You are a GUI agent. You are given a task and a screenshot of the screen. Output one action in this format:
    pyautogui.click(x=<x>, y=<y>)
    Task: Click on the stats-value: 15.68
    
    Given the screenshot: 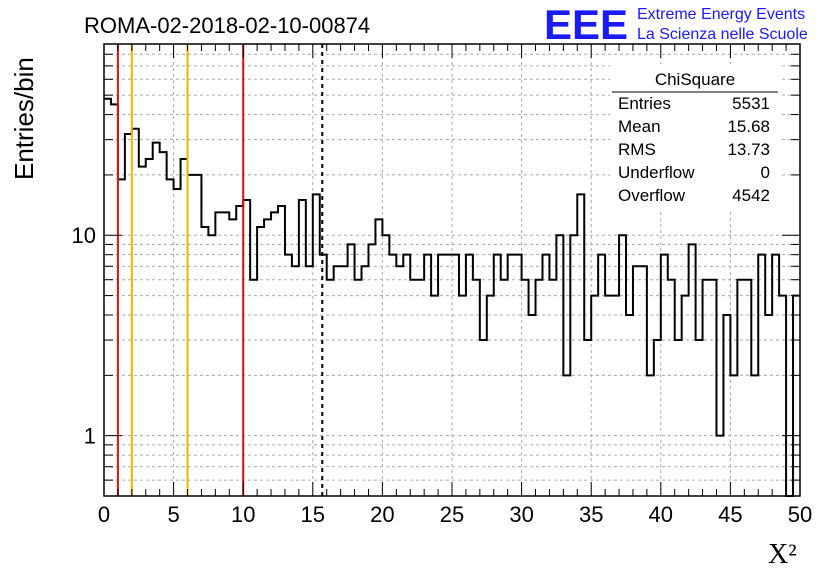 What is the action you would take?
    pyautogui.click(x=748, y=126)
    